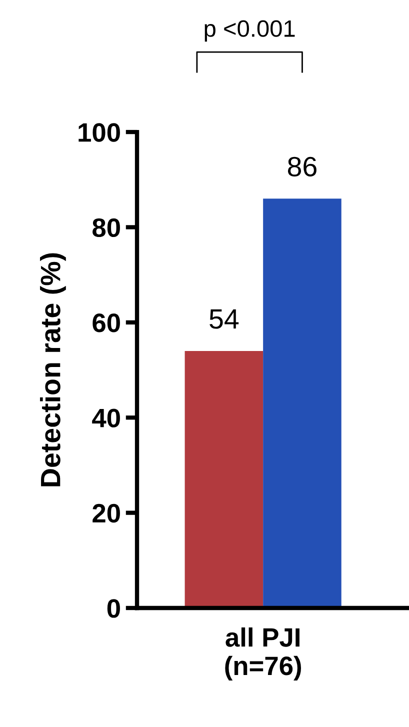 This screenshot has width=409, height=727. What do you see at coordinates (106, 418) in the screenshot?
I see `y-tick-label: 40` at bounding box center [106, 418].